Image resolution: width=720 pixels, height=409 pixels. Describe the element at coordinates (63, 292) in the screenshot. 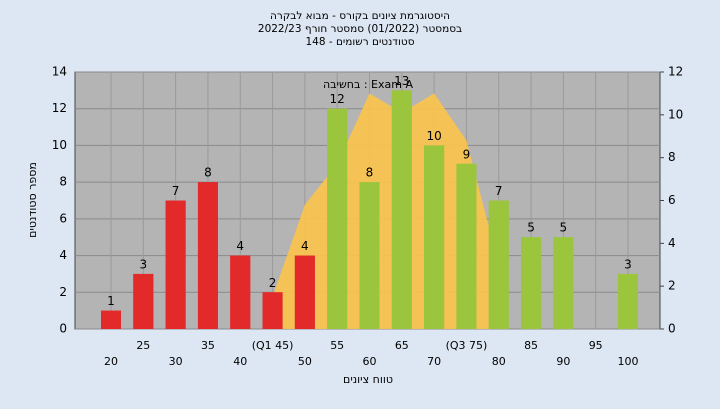

I see `y-tick-label: 2` at that location.